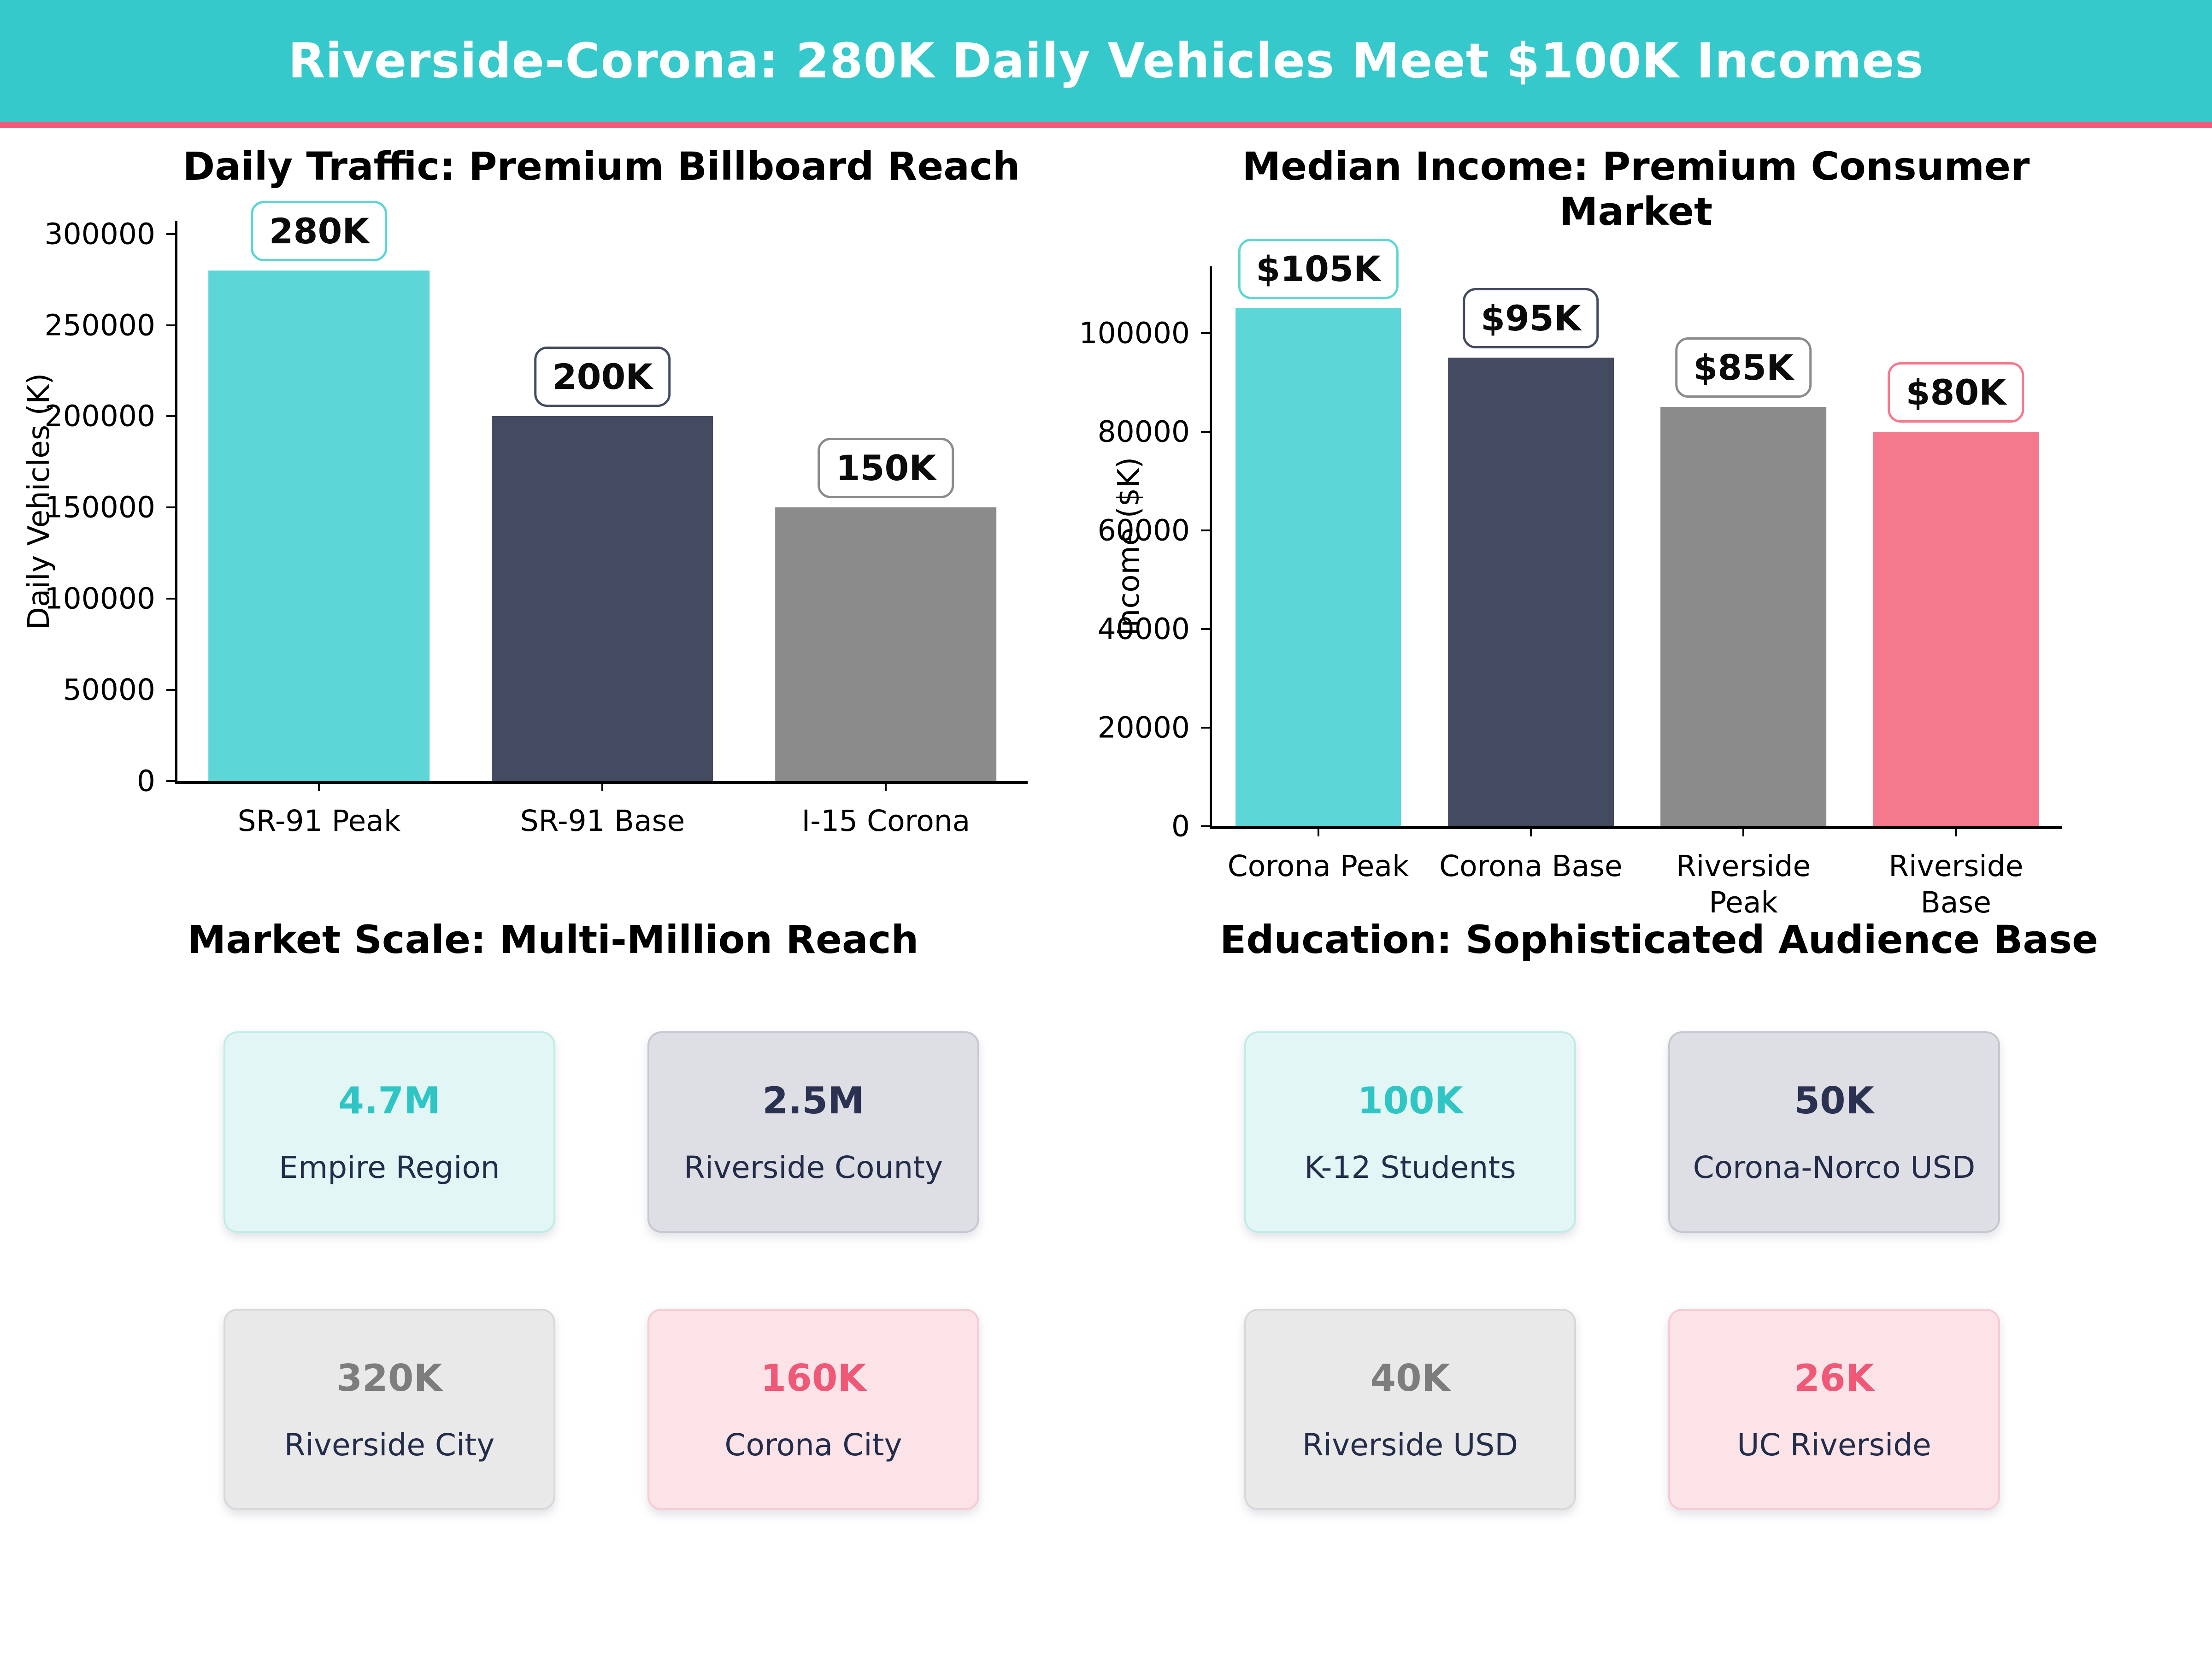 This screenshot has width=2212, height=1659. I want to click on stat-card: 320K Riverside City, so click(389, 1409).